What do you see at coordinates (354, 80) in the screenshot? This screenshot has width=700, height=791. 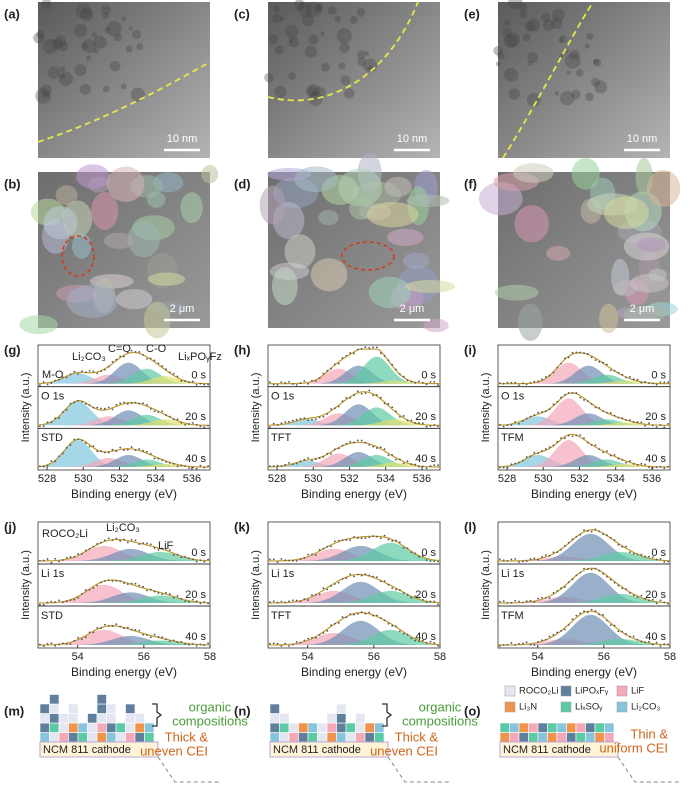 I see `tem-image` at bounding box center [354, 80].